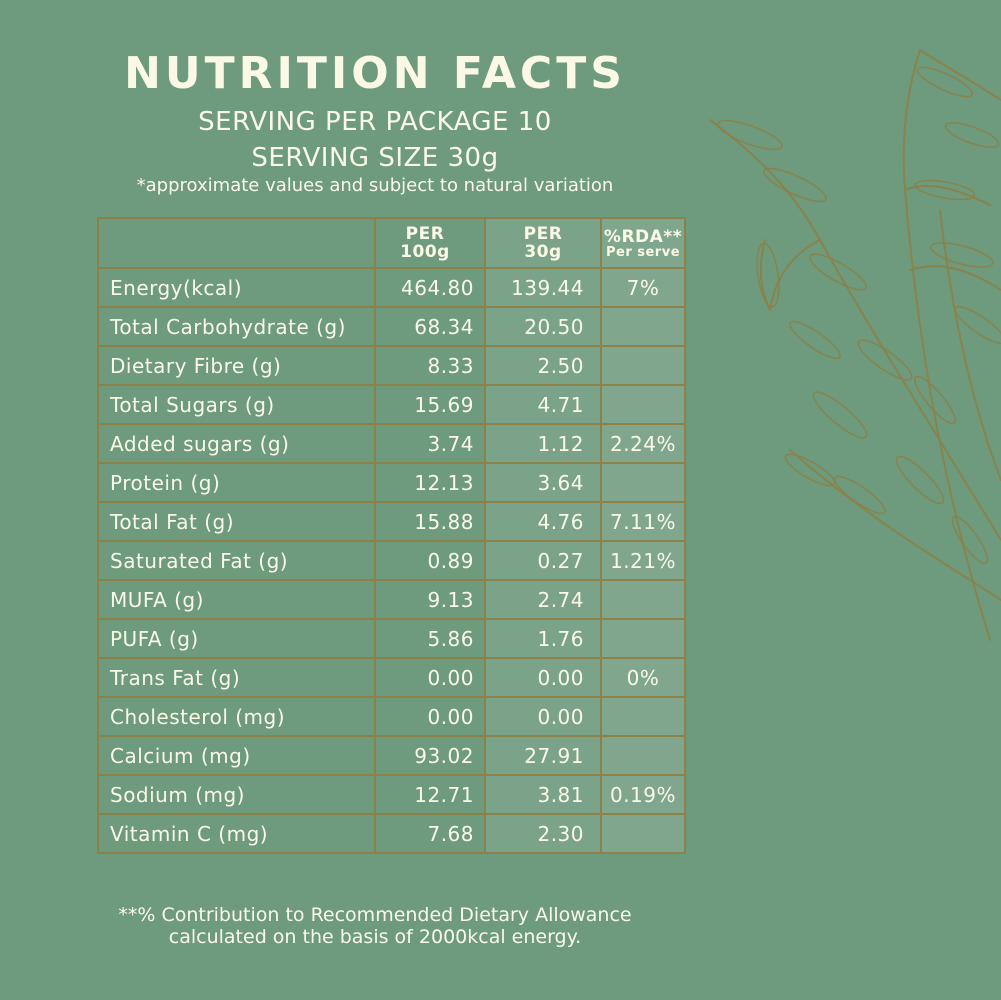 Image resolution: width=1001 pixels, height=1000 pixels. I want to click on per-30g-value: 27.91, so click(543, 755).